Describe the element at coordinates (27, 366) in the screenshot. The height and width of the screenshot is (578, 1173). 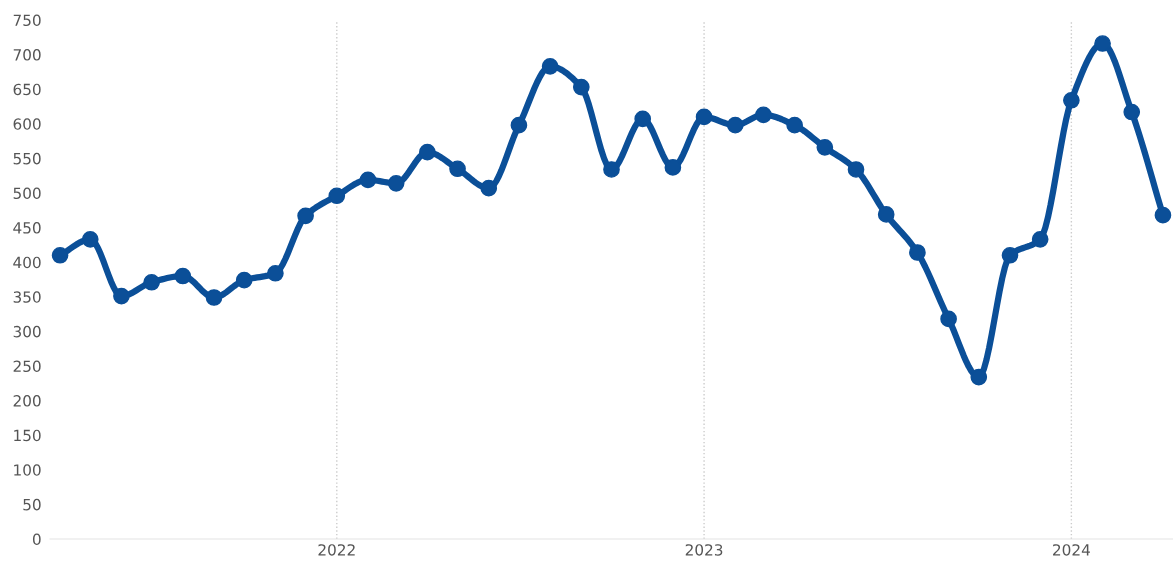
I see `y-tick-label: 250` at that location.